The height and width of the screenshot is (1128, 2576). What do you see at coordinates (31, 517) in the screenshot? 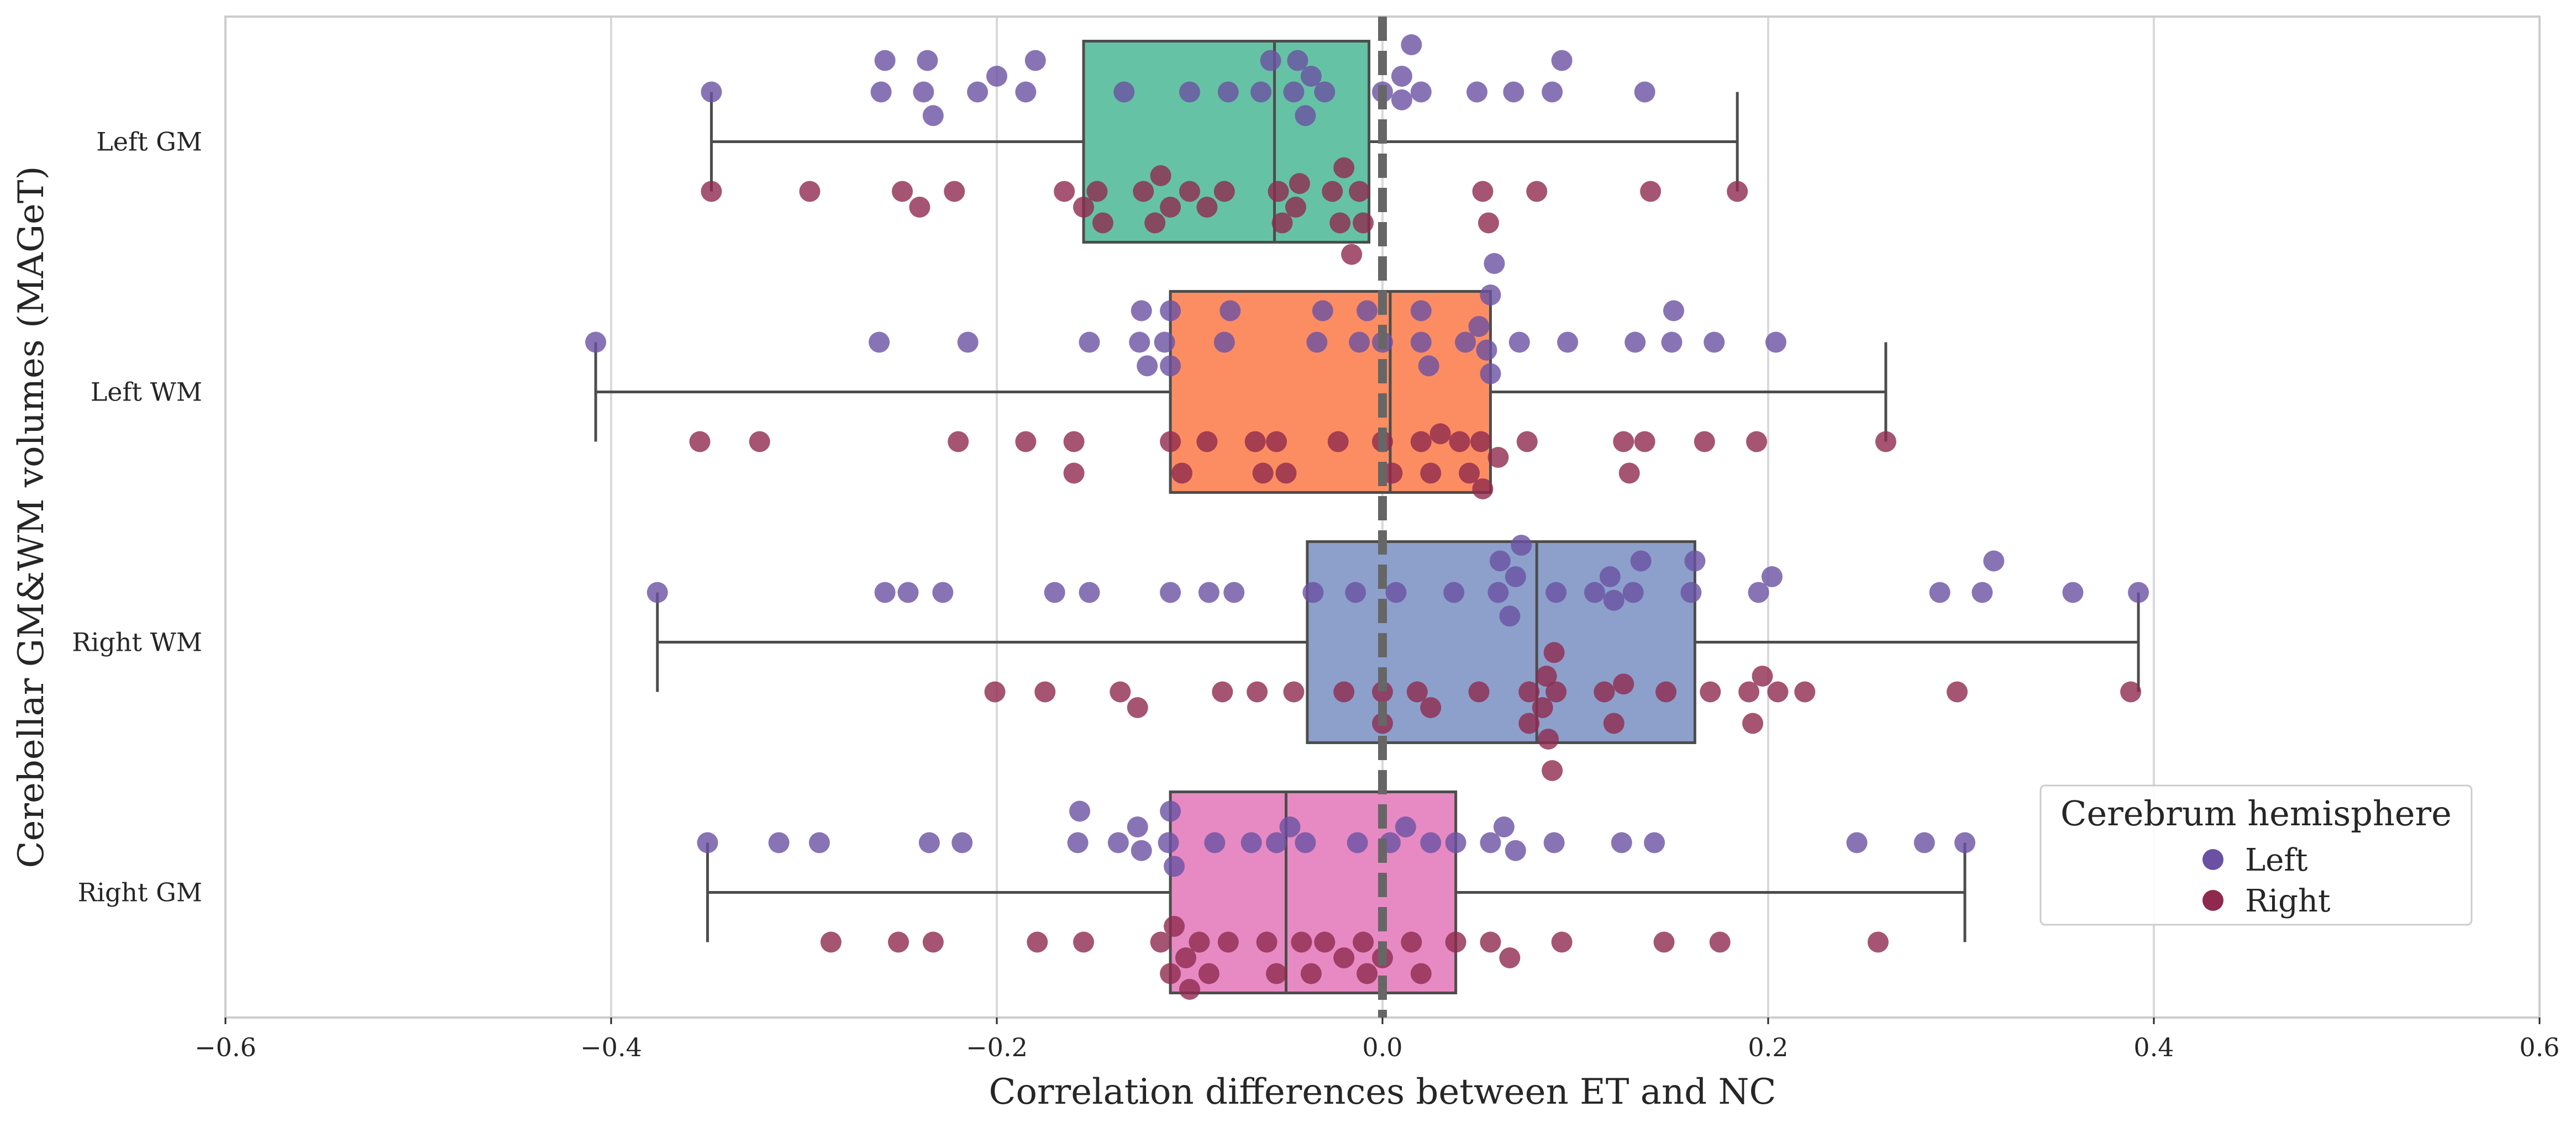
I see `y-axis-label: Cerebellar GM&WM volumes (MAGeT)` at bounding box center [31, 517].